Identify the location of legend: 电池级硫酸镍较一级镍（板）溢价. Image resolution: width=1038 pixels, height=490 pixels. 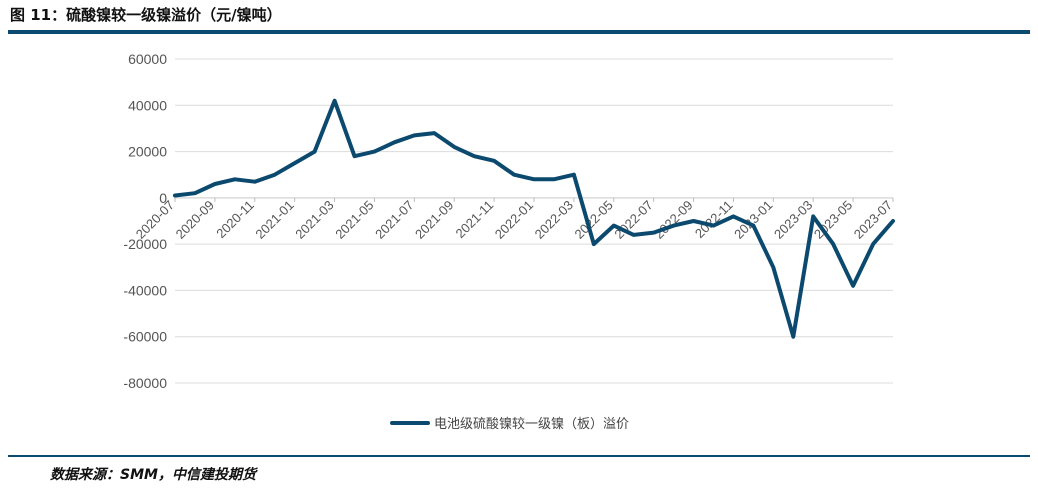
(509, 424).